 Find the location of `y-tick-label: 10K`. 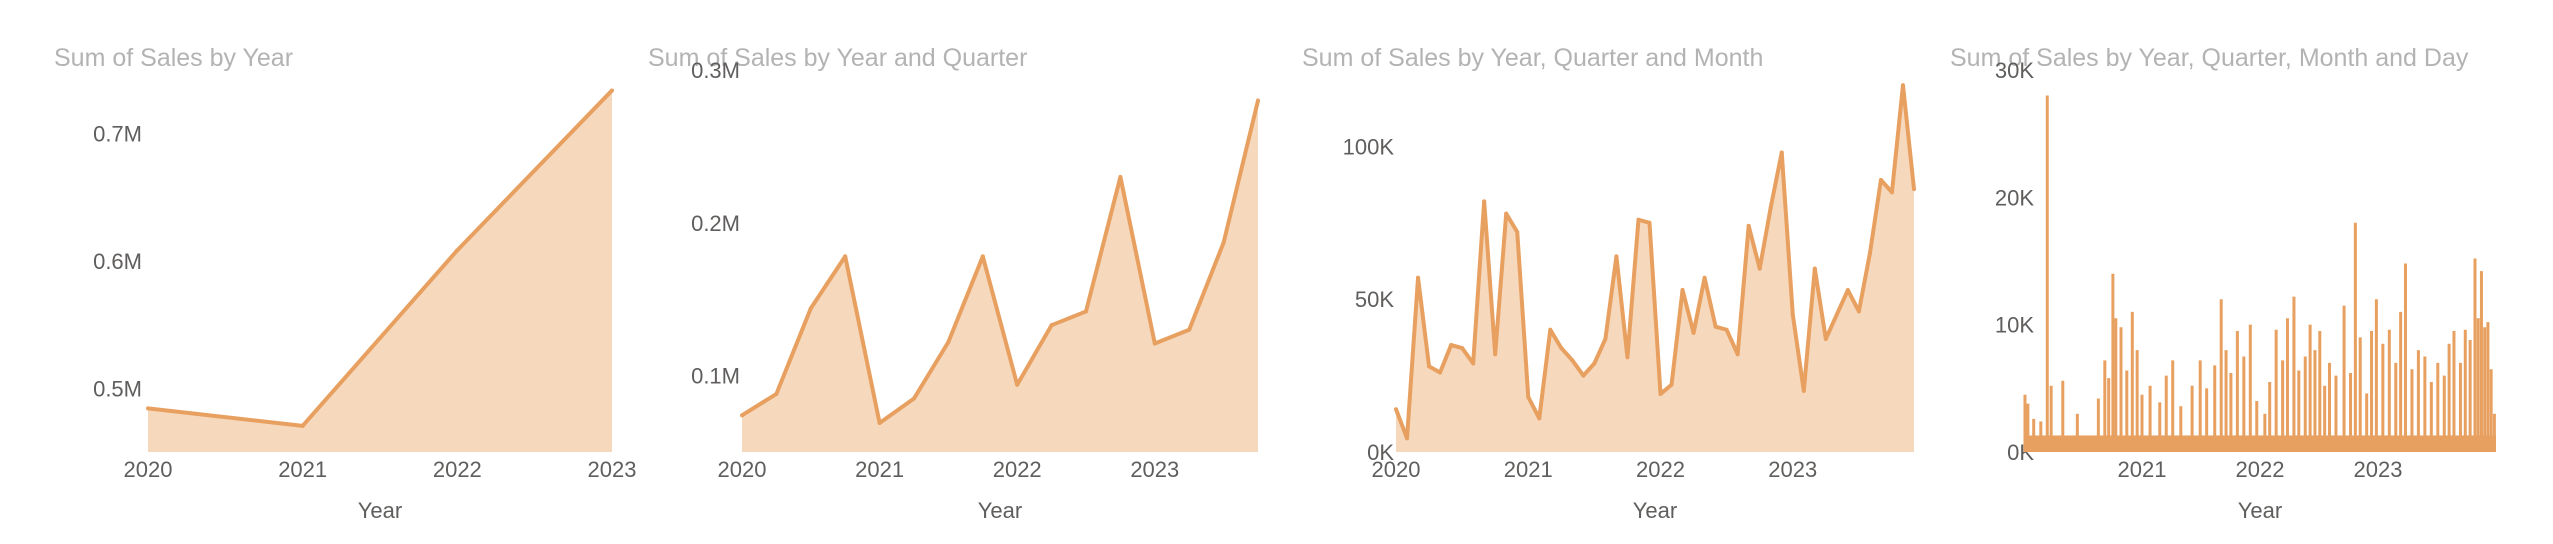

y-tick-label: 10K is located at coordinates (2014, 325).